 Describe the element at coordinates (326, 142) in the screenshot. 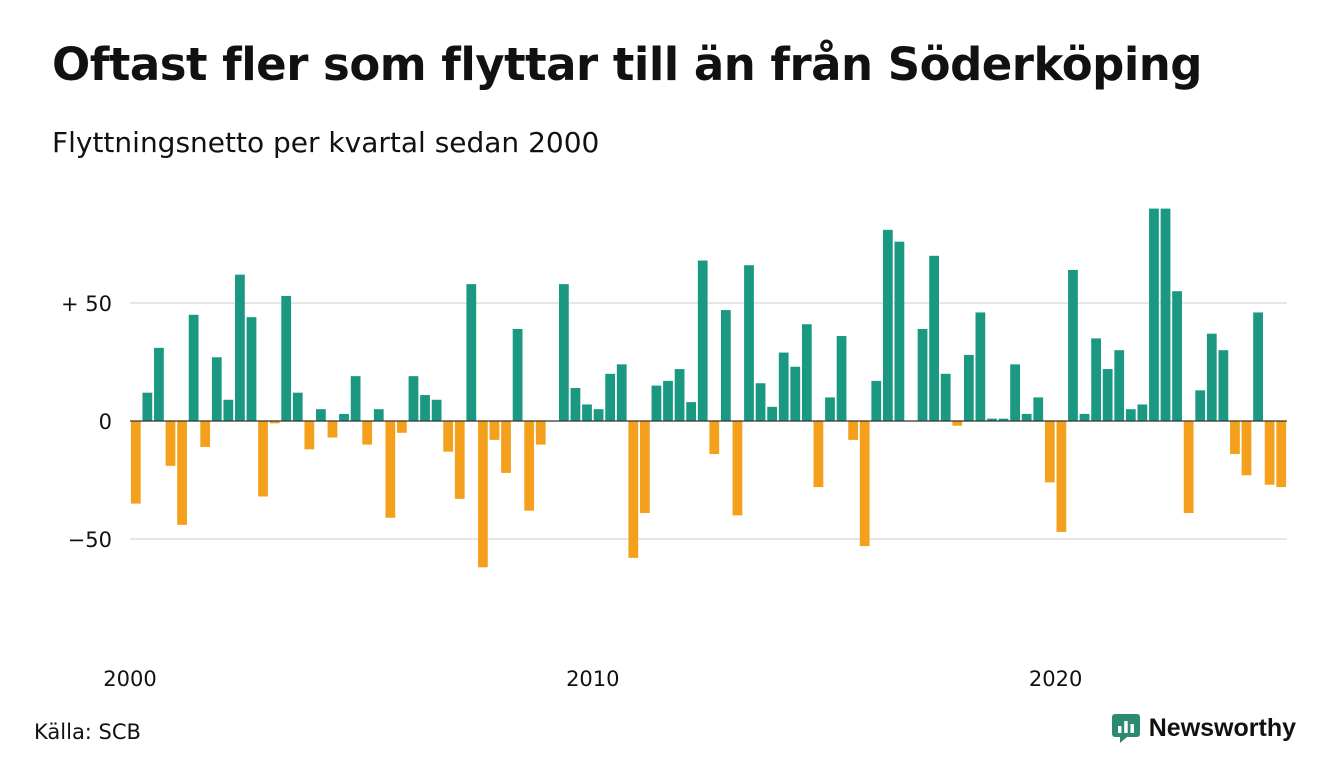

I see `chart-subtitle: Flyttningsnetto per kvartal sedan 2000` at that location.